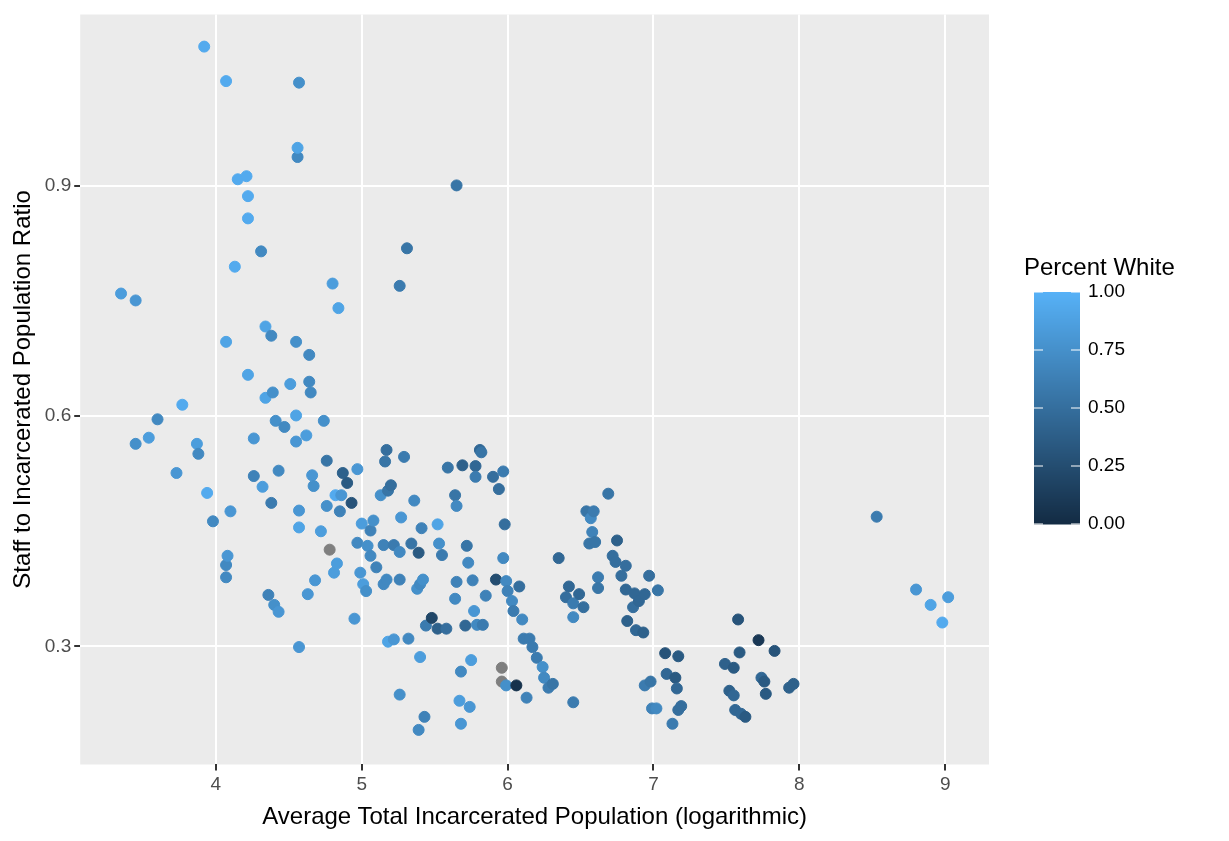 The image size is (1229, 841). I want to click on x-tick-label: 4, so click(216, 784).